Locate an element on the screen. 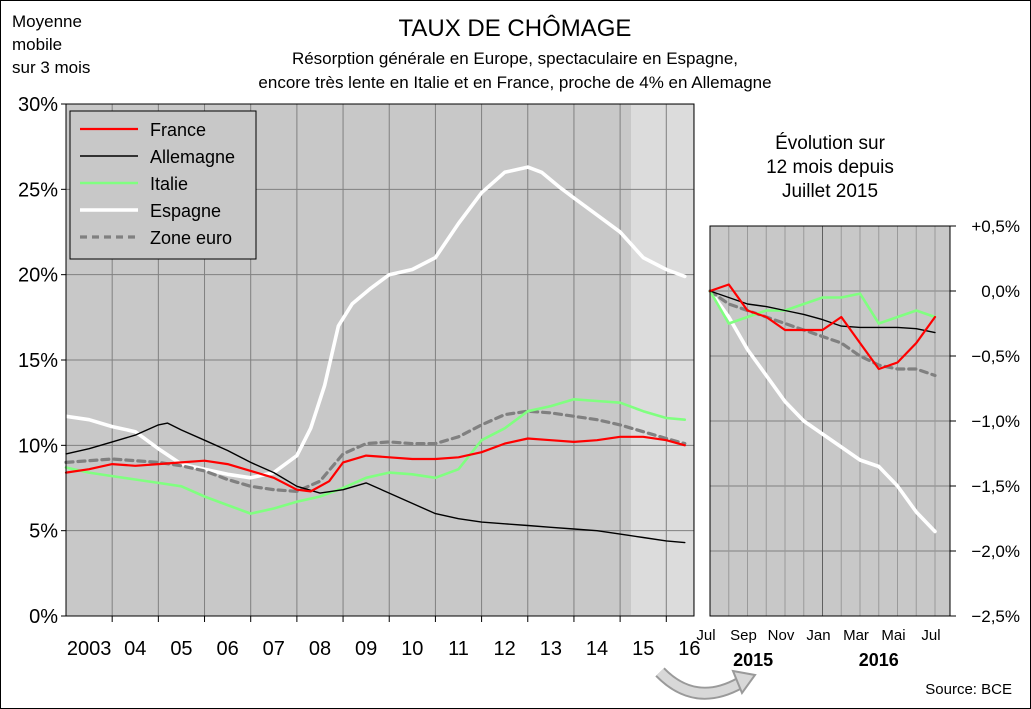 This screenshot has height=709, width=1031. inset-y-axis: −2,5% −2,0% −1,5% −1,0% −0,5% 0,0% +0,5% is located at coordinates (985, 421).